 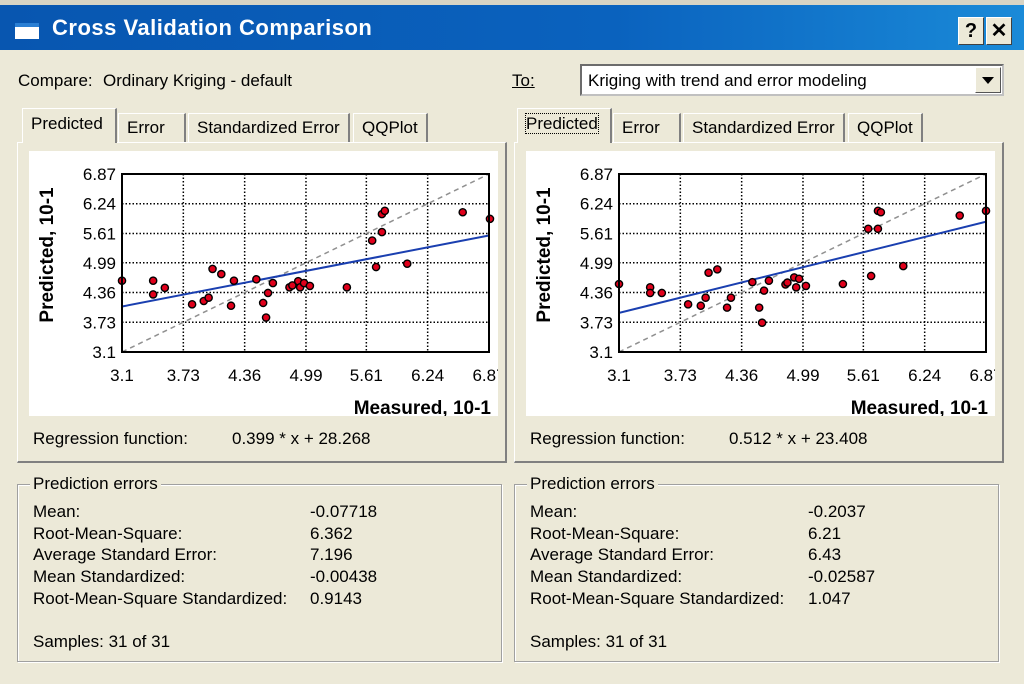 I want to click on help-button: ?, so click(x=971, y=31).